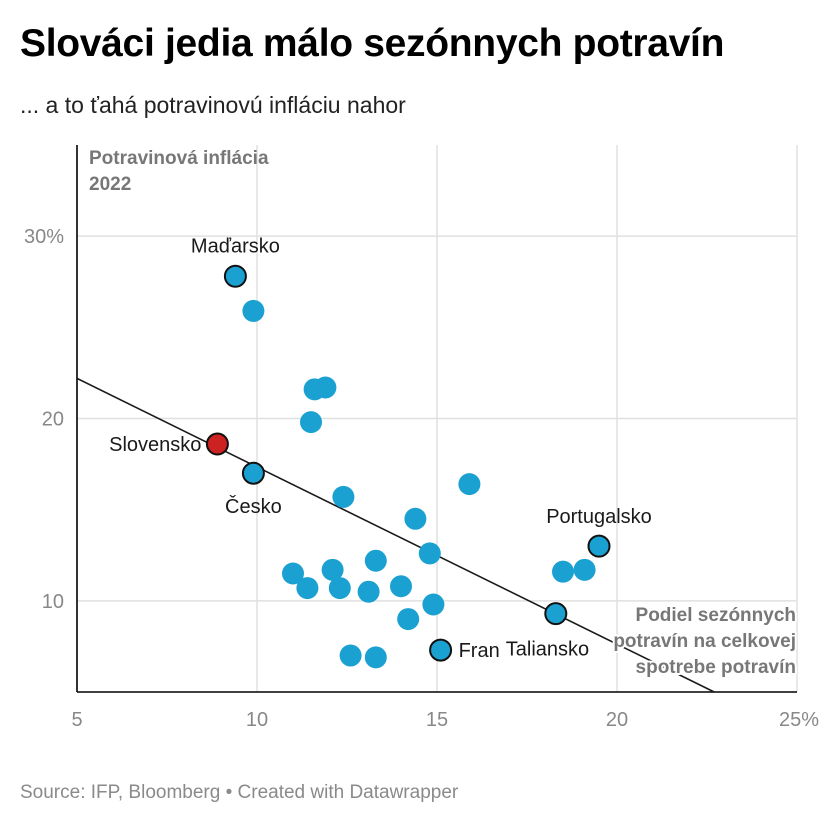 The height and width of the screenshot is (840, 840). Describe the element at coordinates (704, 641) in the screenshot. I see `x-axis-title: potravín na celkovej` at that location.